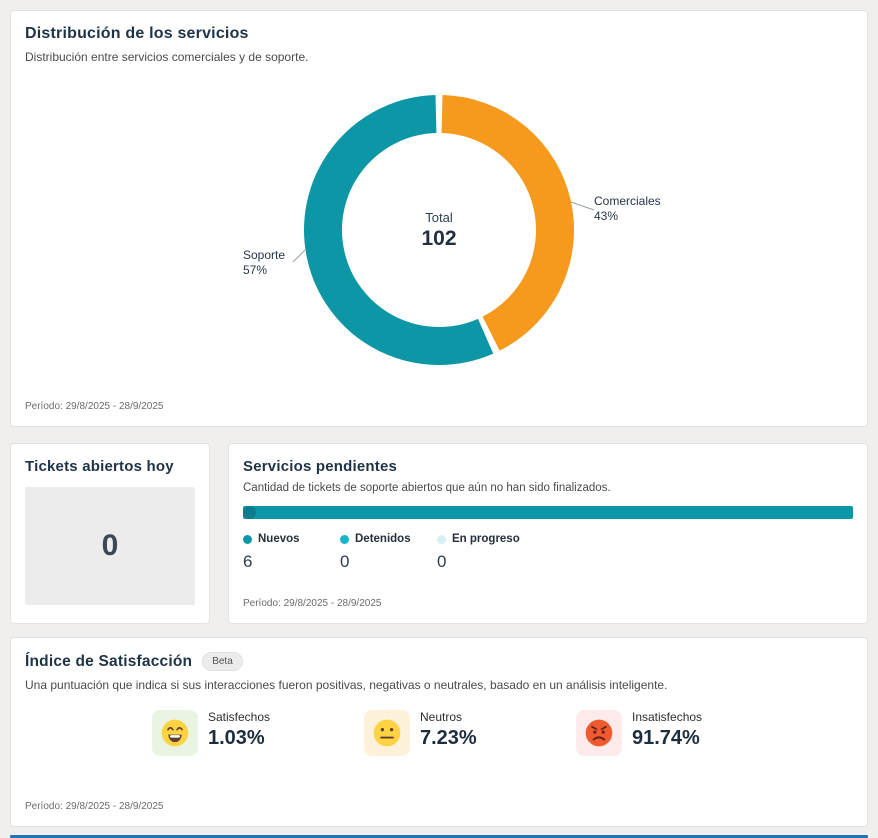 This screenshot has height=838, width=878. Describe the element at coordinates (582, 206) in the screenshot. I see `label-connector-right` at that location.